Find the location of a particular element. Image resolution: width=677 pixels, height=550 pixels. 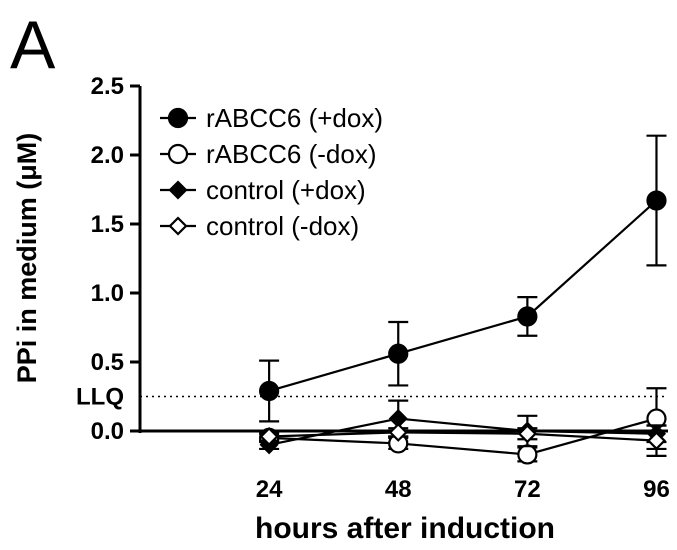

y-tick-label: 2.5 is located at coordinates (107, 86).